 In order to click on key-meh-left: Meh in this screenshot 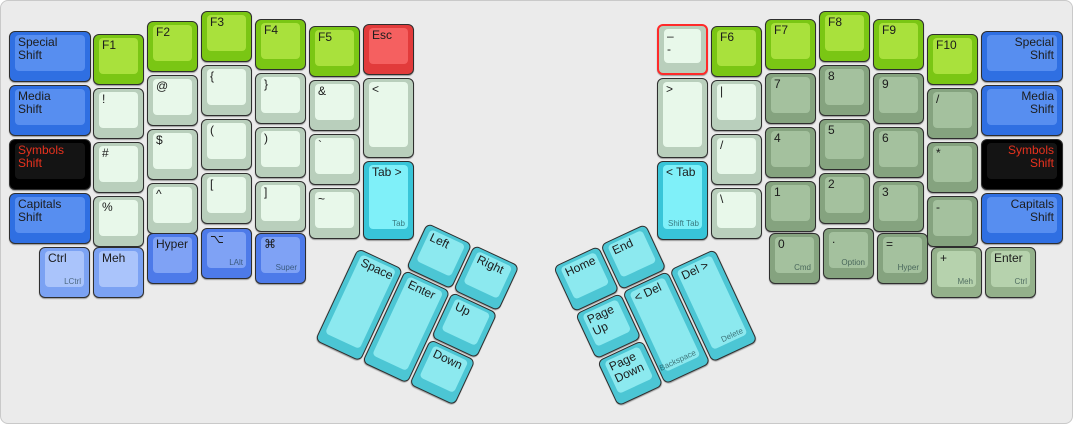, I will do `click(118, 272)`.